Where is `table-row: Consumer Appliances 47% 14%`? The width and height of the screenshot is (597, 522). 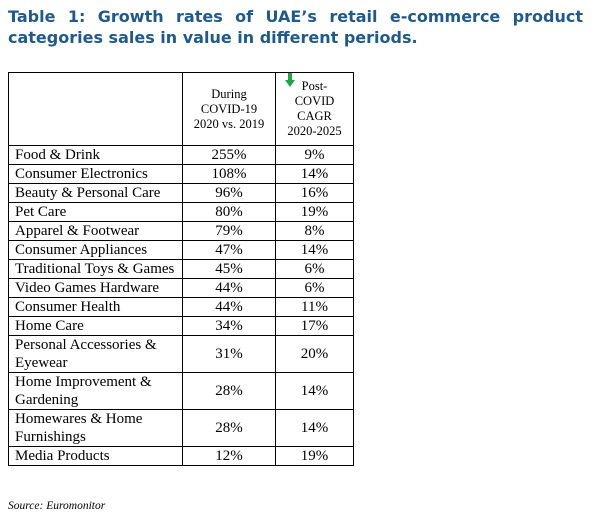 table-row: Consumer Appliances 47% 14% is located at coordinates (181, 250).